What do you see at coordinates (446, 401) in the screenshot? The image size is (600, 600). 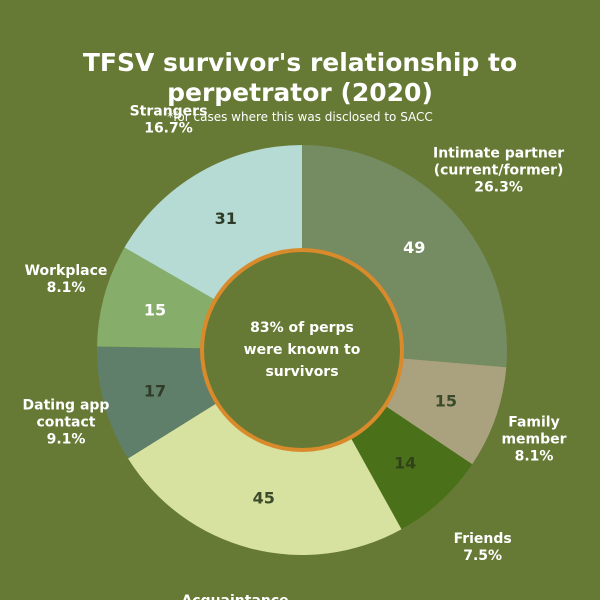 I see `value-label-family: 15` at bounding box center [446, 401].